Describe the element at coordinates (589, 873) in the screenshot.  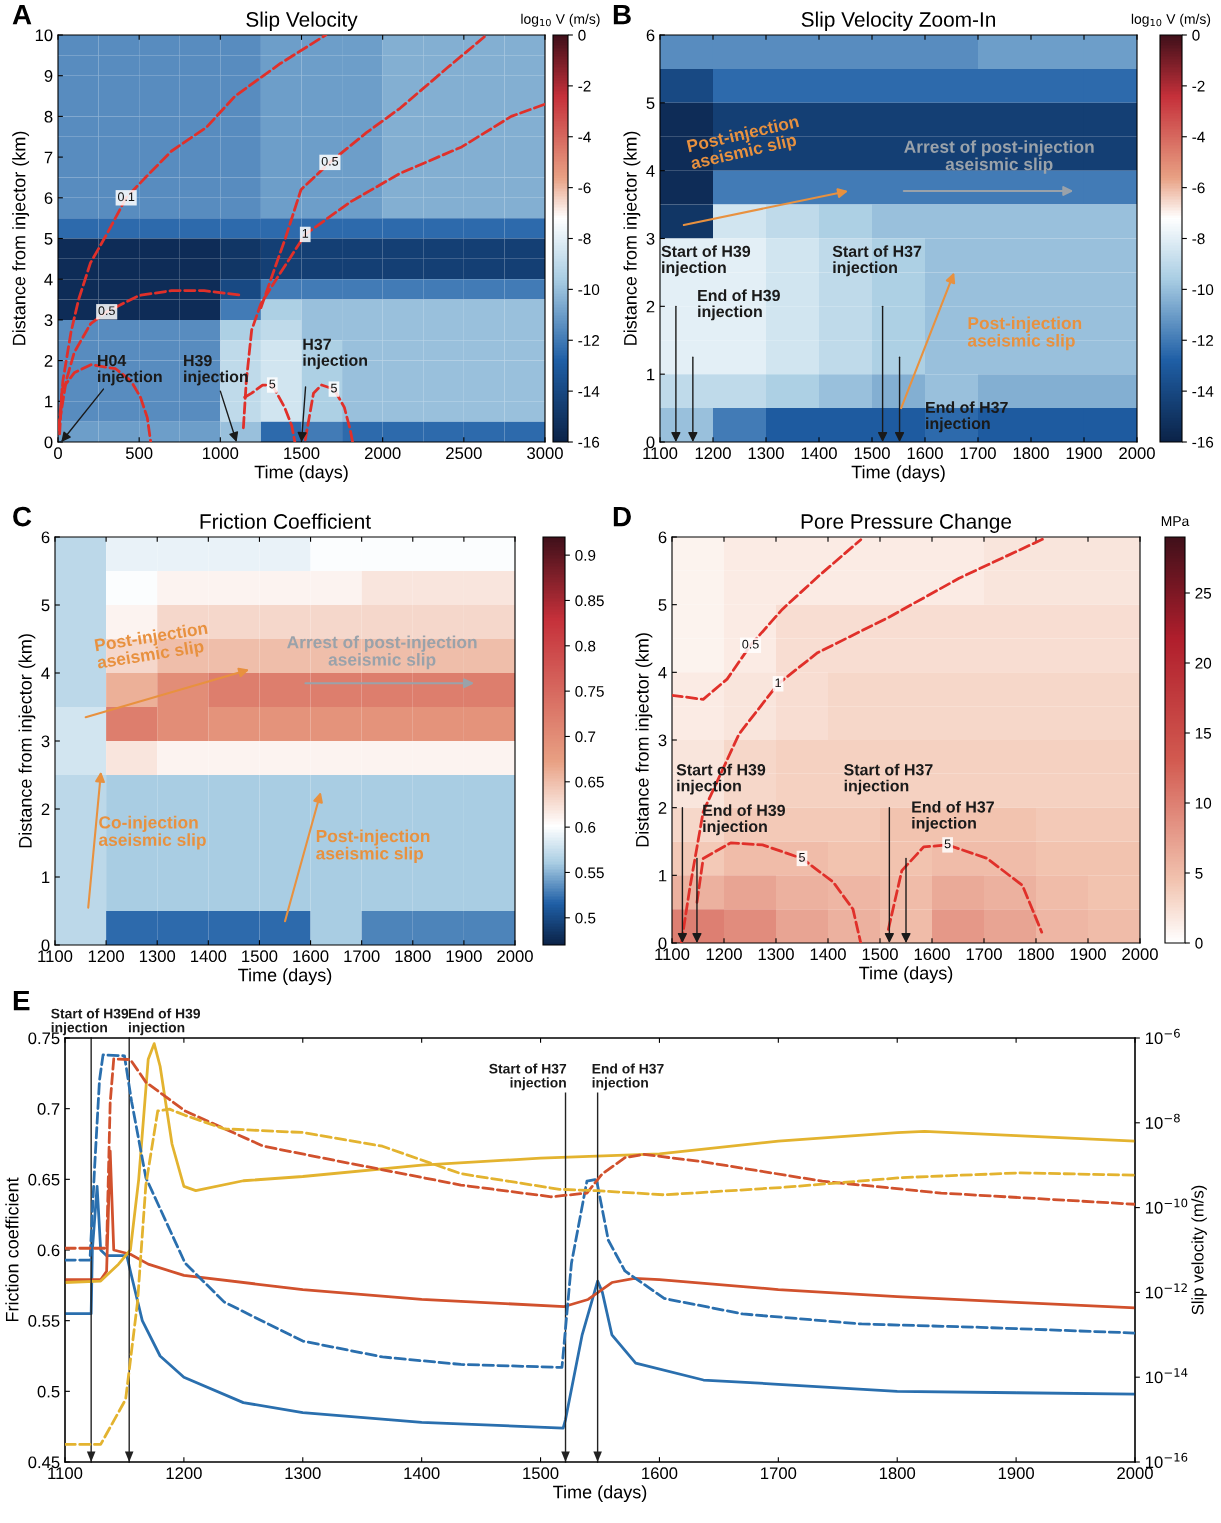
I see `color-bar-label: 0.55` at that location.